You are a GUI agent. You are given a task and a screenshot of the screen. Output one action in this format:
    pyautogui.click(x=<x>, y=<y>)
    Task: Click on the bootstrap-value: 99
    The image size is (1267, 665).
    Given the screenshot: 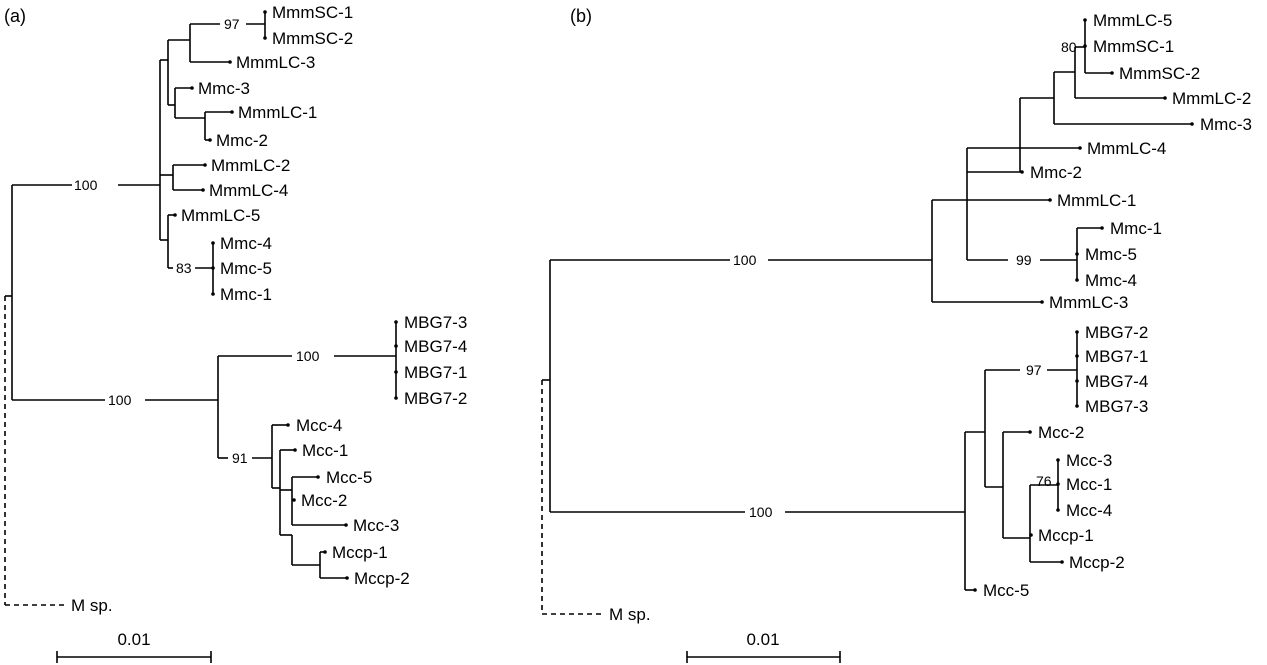 What is the action you would take?
    pyautogui.click(x=1024, y=260)
    